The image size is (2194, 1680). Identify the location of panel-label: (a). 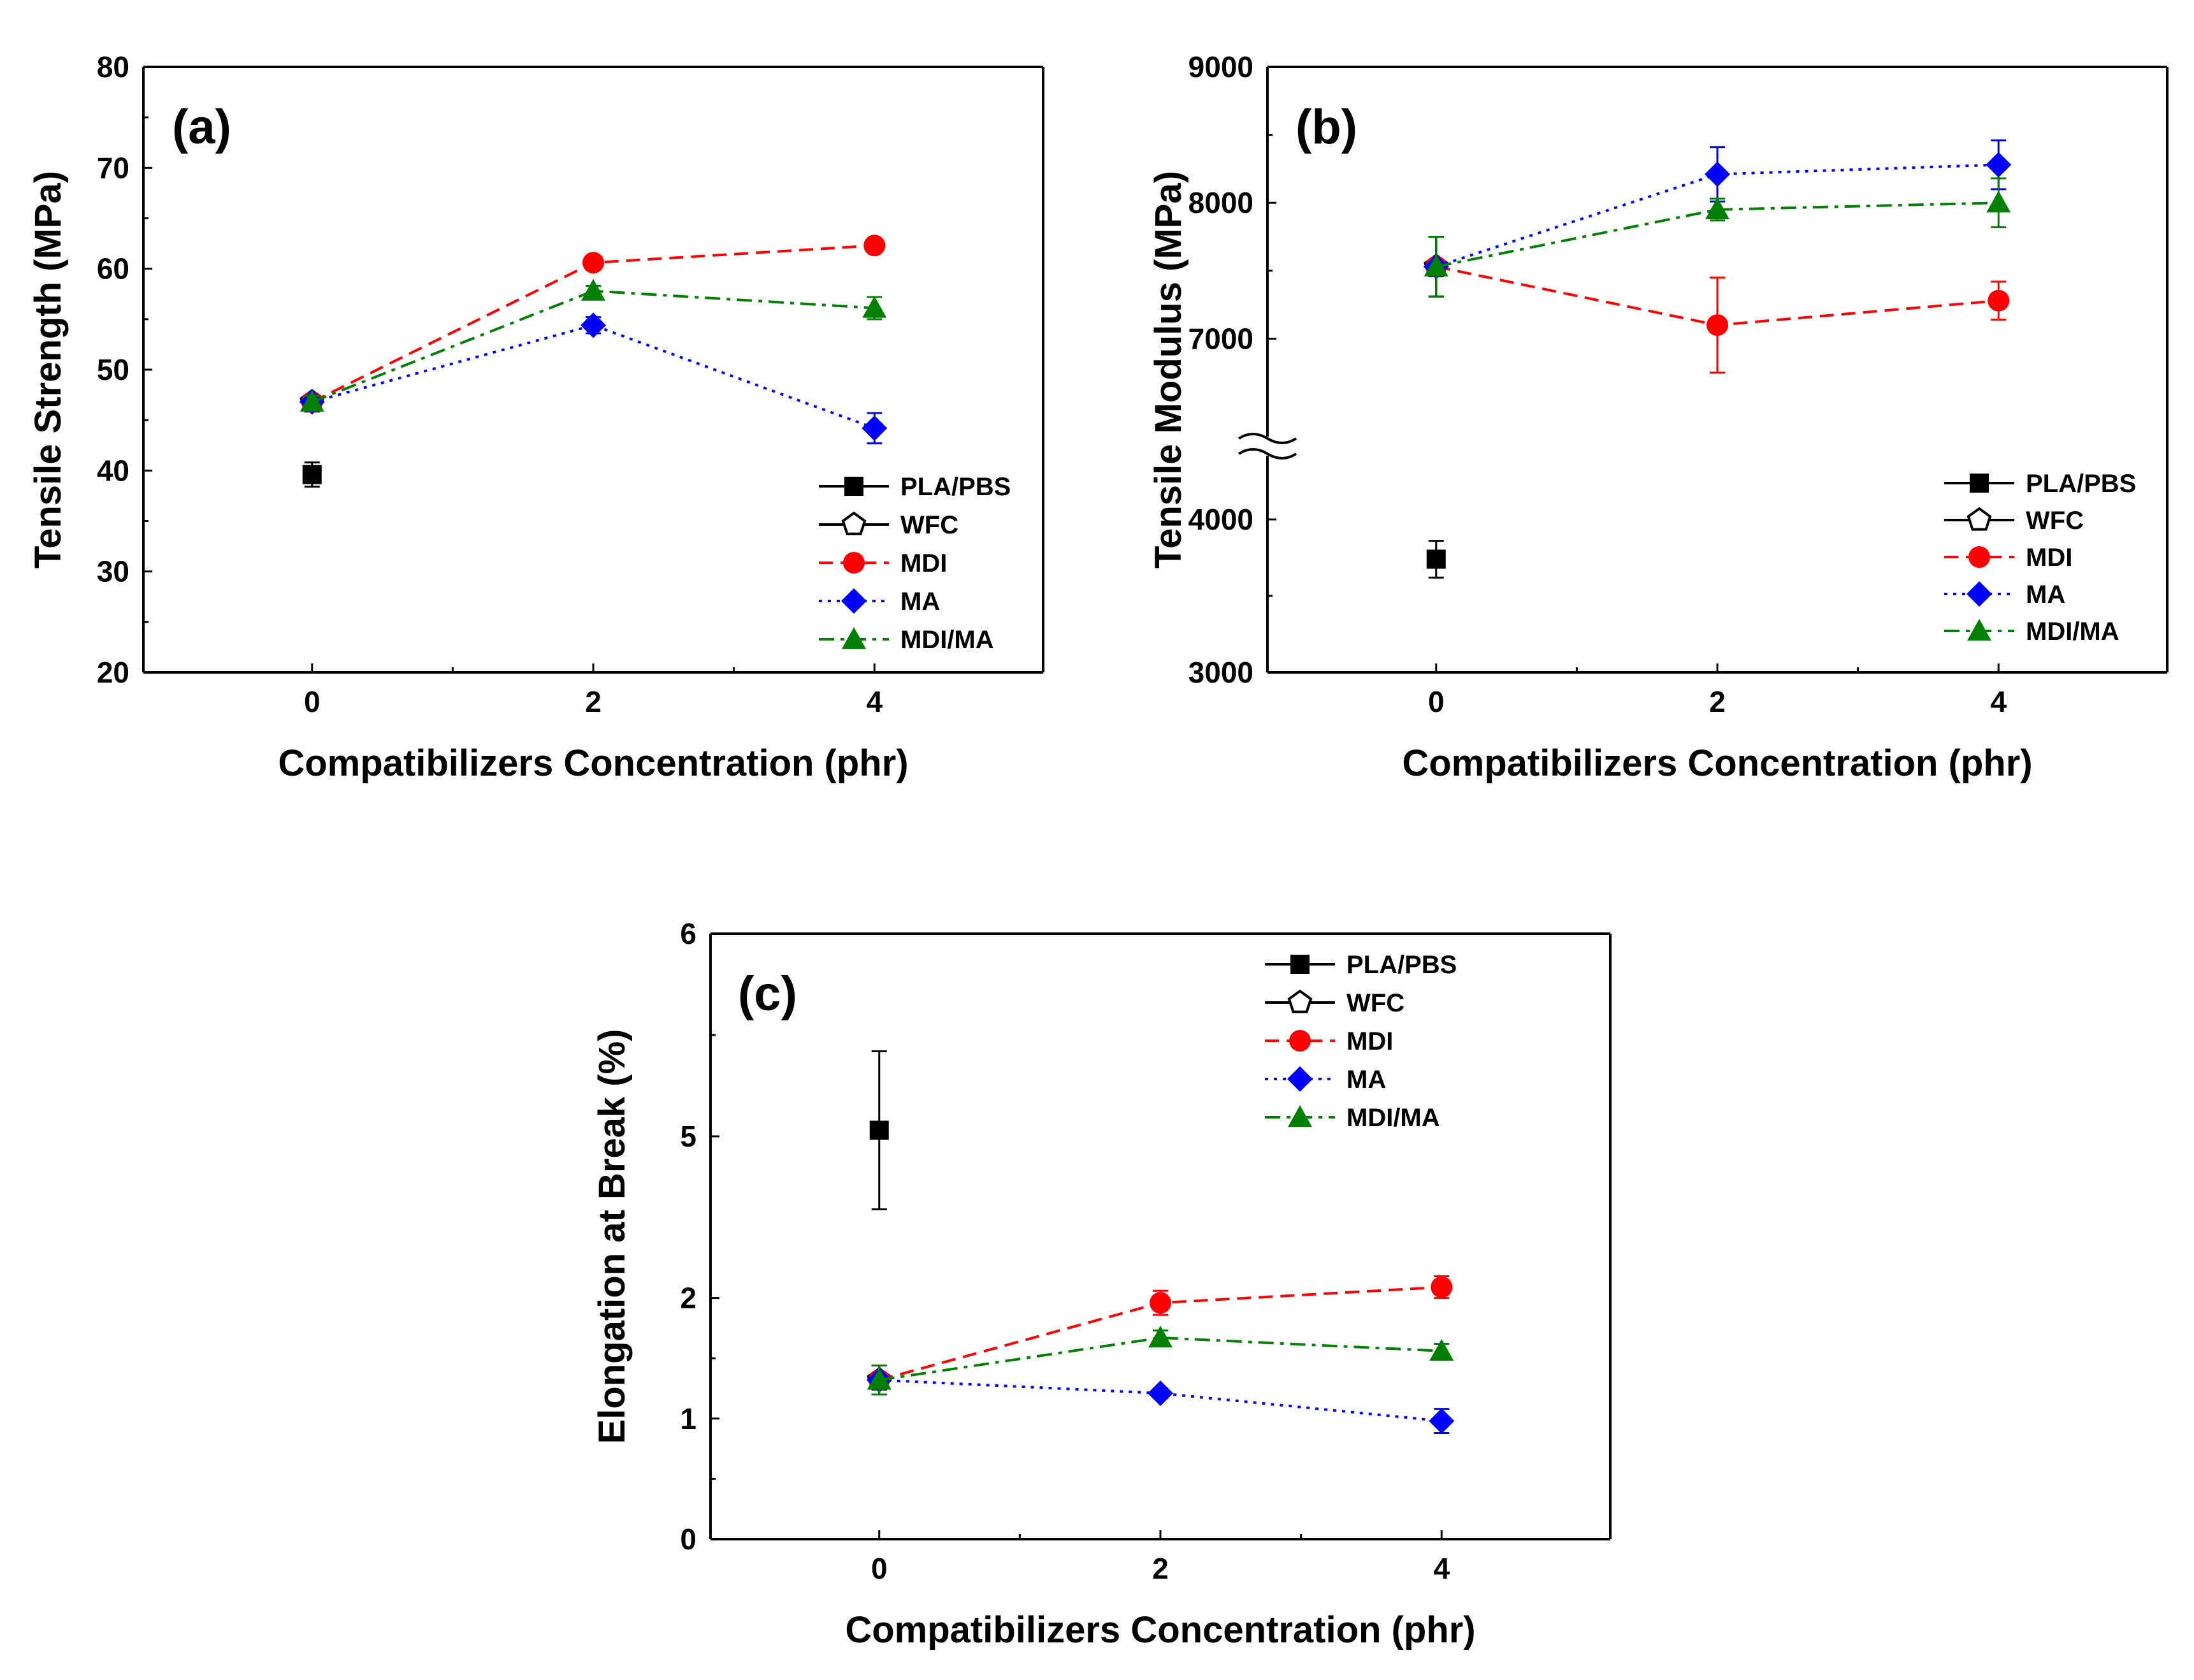
(202, 127).